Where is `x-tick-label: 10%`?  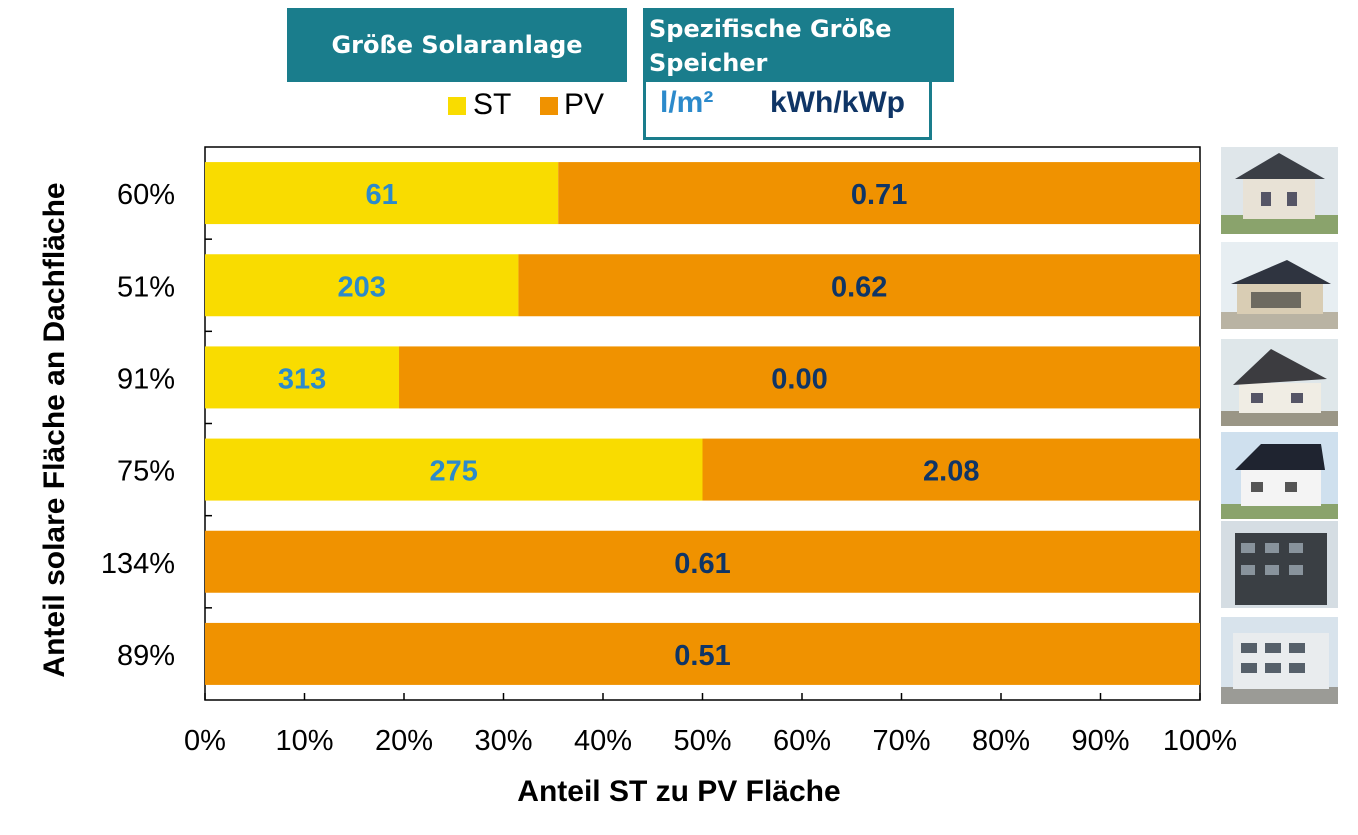 x-tick-label: 10% is located at coordinates (304, 741).